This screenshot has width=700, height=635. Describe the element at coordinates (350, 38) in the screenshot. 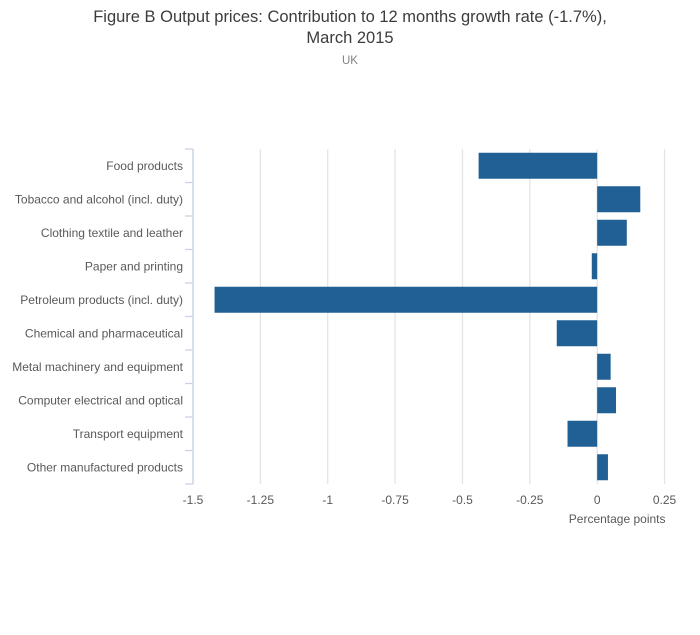

I see `chart-title-line2: March 2015` at that location.